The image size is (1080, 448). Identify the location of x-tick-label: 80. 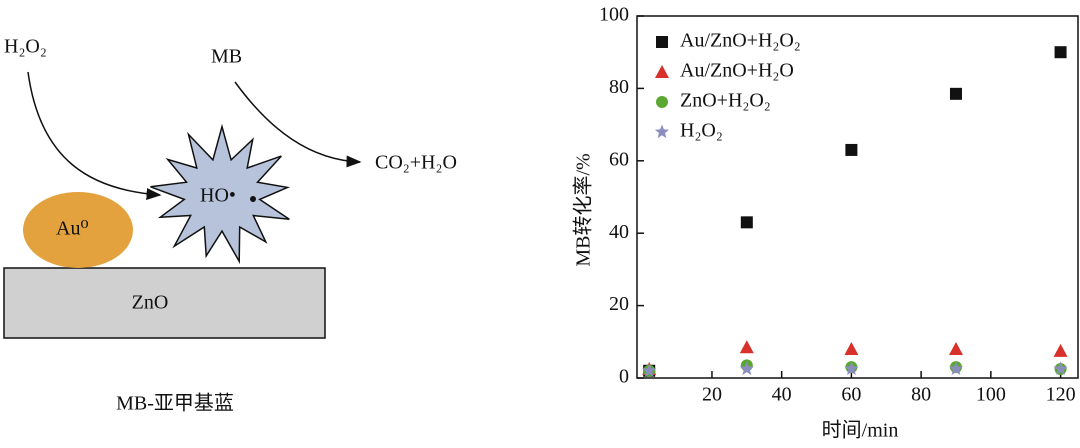
(921, 395).